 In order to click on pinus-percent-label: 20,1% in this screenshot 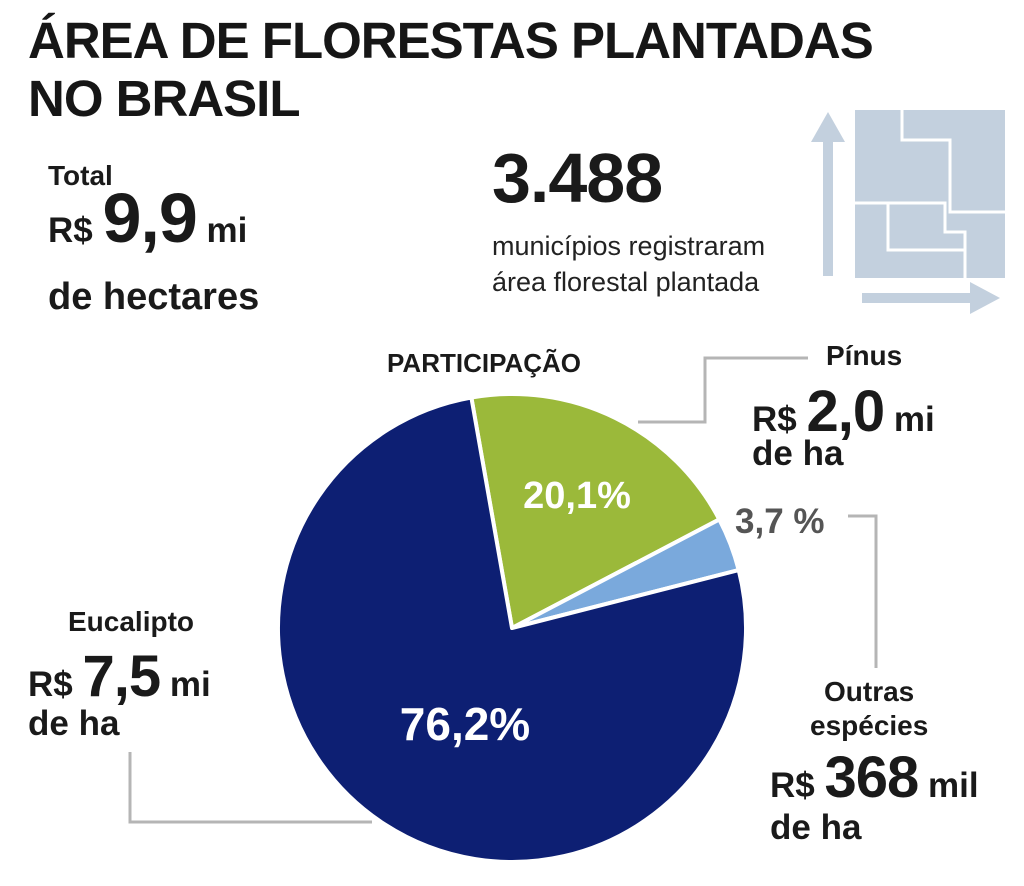, I will do `click(577, 496)`.